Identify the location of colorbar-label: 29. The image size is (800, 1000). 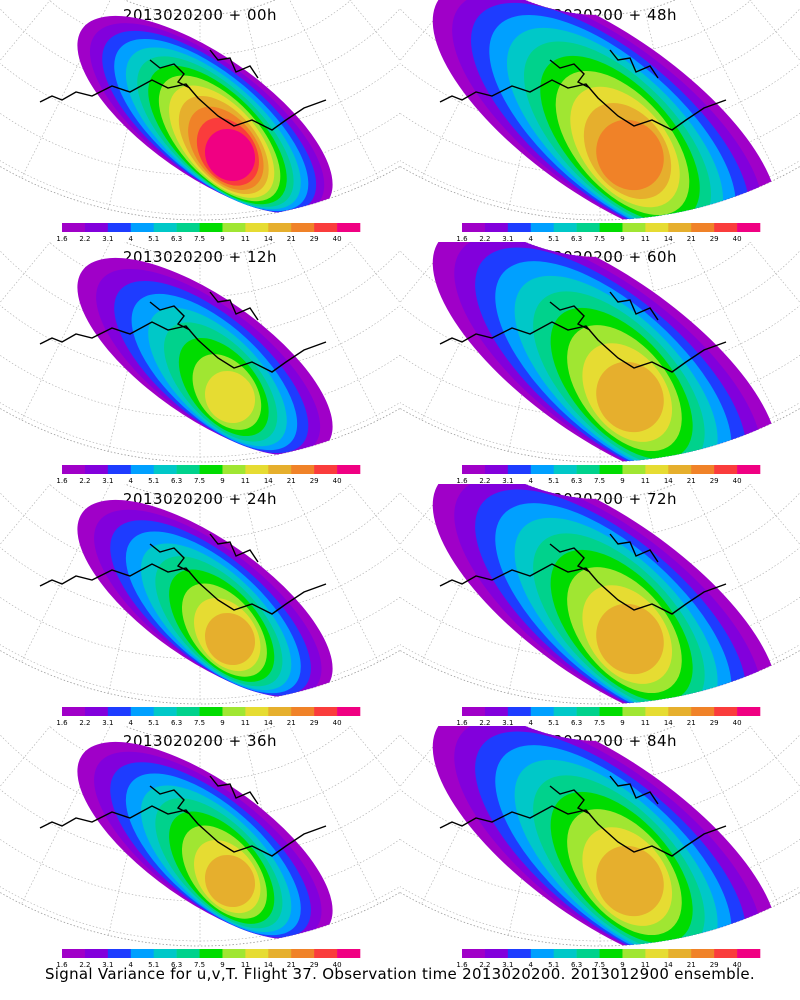
(714, 480).